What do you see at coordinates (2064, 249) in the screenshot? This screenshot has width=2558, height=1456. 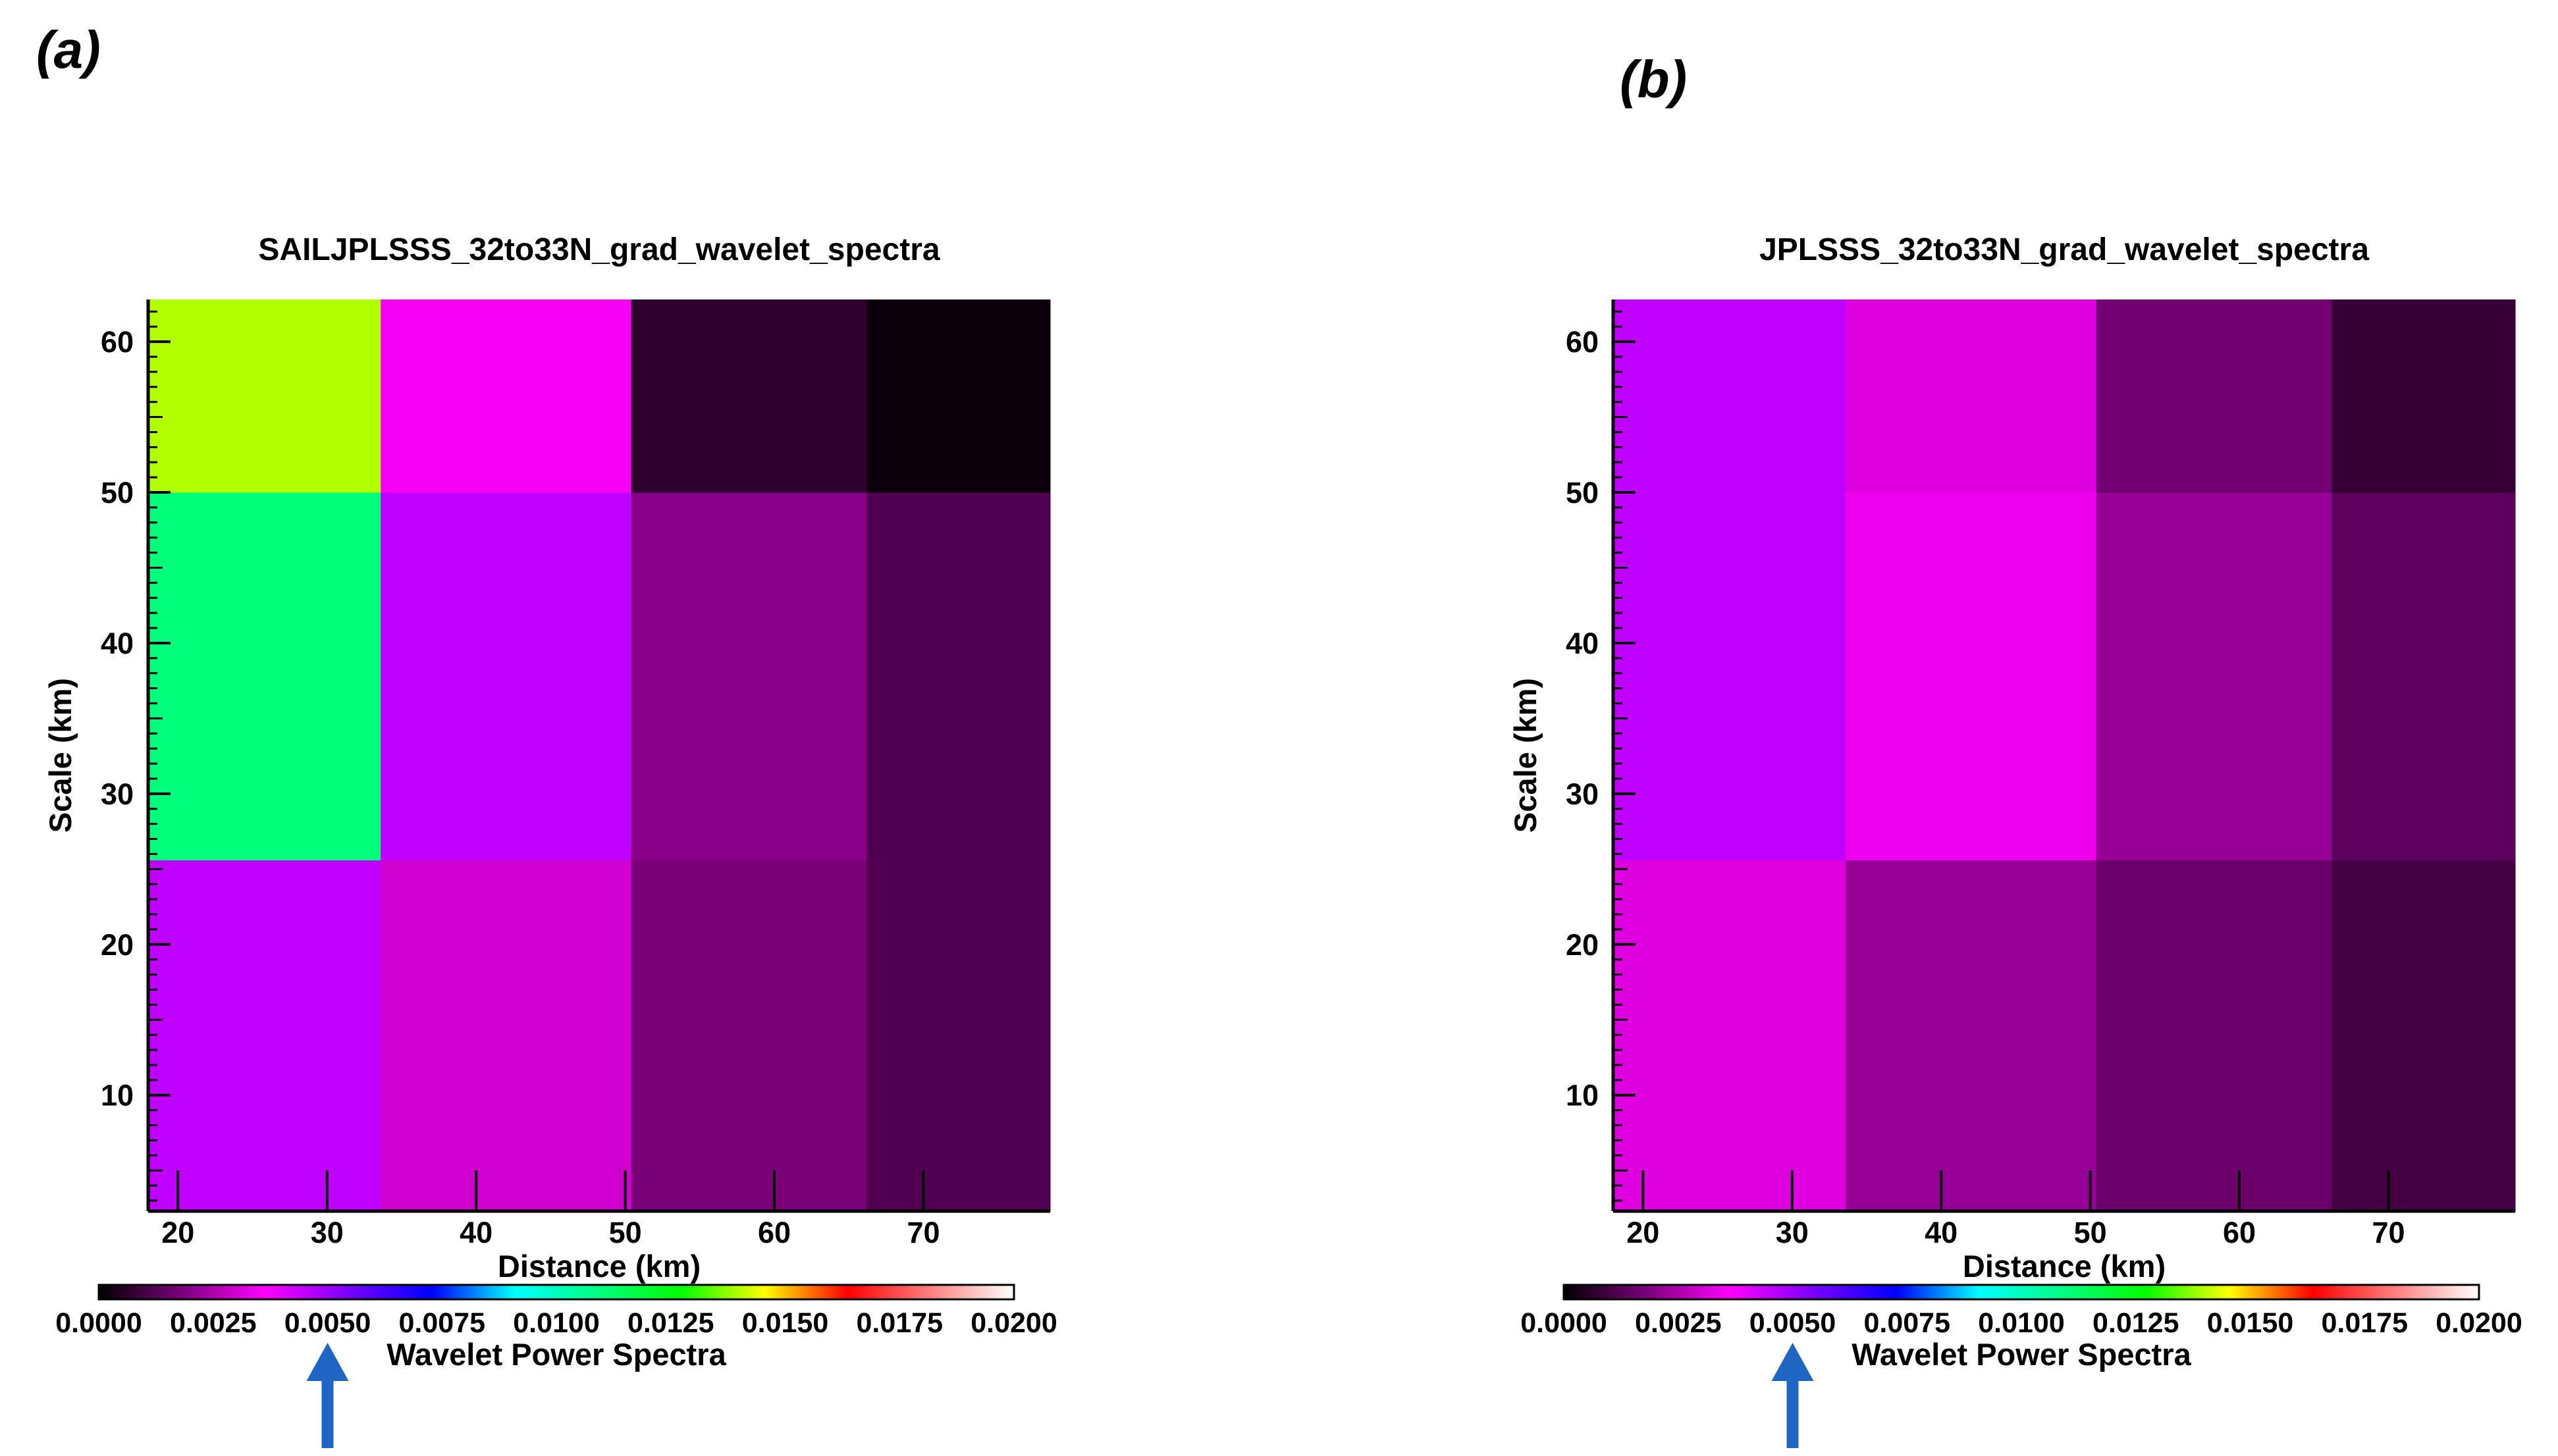 I see `chart-title: JPLSSS_32to33N_grad_wavelet_spectra` at bounding box center [2064, 249].